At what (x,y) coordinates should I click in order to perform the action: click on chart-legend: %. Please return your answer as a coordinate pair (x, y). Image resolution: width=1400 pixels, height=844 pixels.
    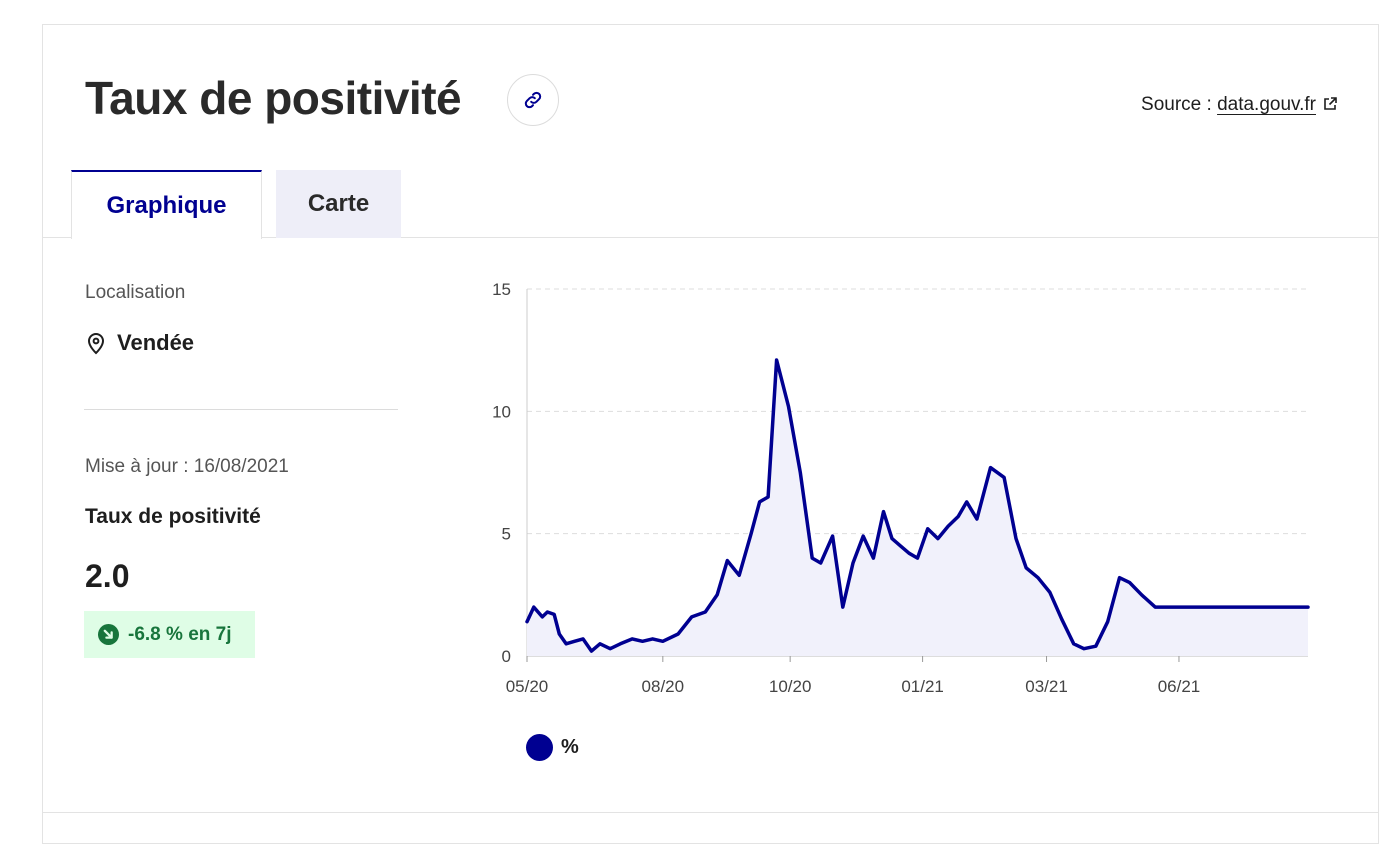
    Looking at the image, I should click on (552, 747).